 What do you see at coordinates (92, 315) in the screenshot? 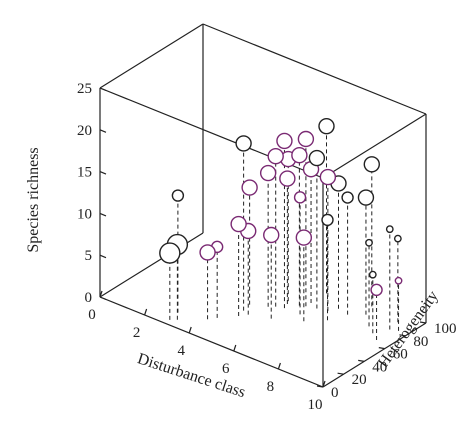
I see `x-tick-label: 0` at bounding box center [92, 315].